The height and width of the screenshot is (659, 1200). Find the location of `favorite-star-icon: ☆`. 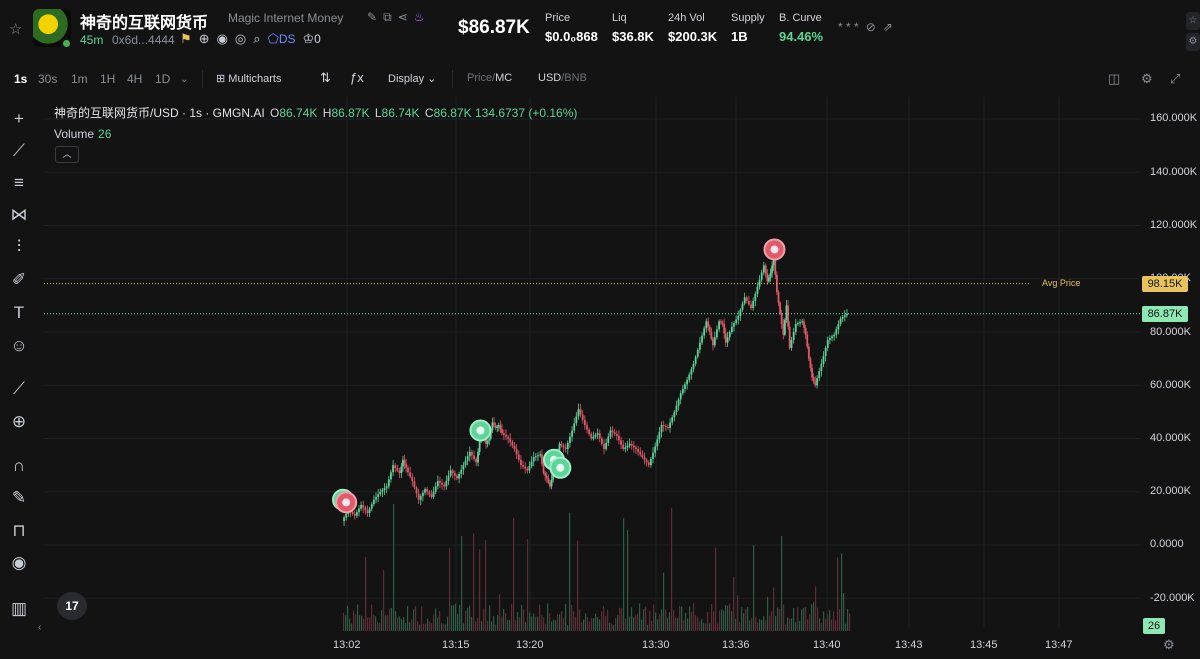

favorite-star-icon: ☆ is located at coordinates (16, 29).